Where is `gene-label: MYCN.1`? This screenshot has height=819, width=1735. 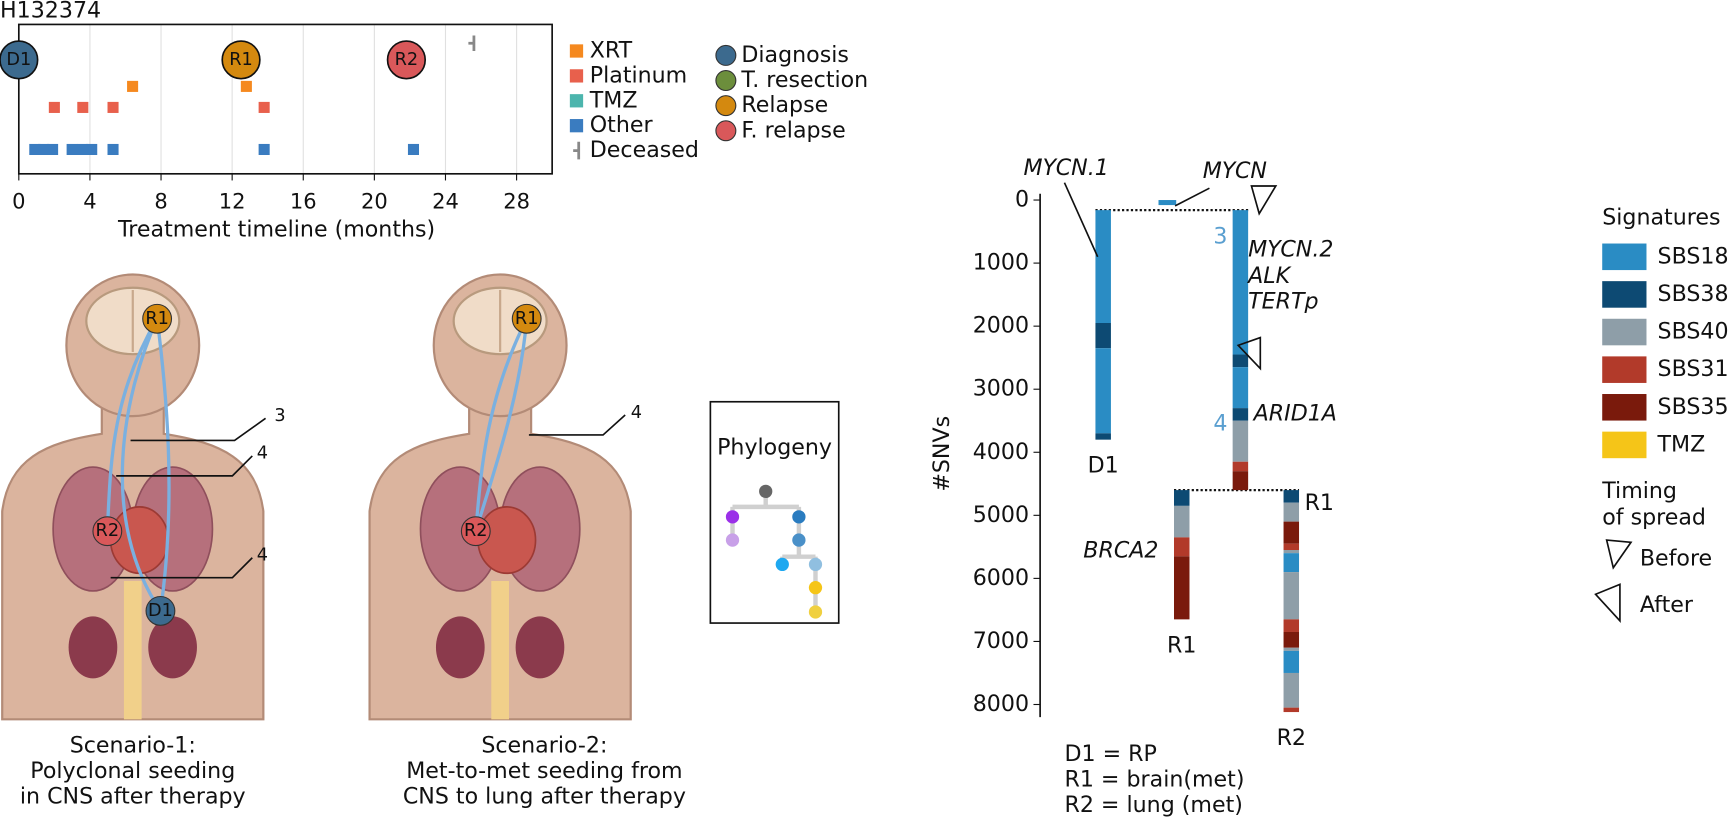
gene-label: MYCN.1 is located at coordinates (1066, 168).